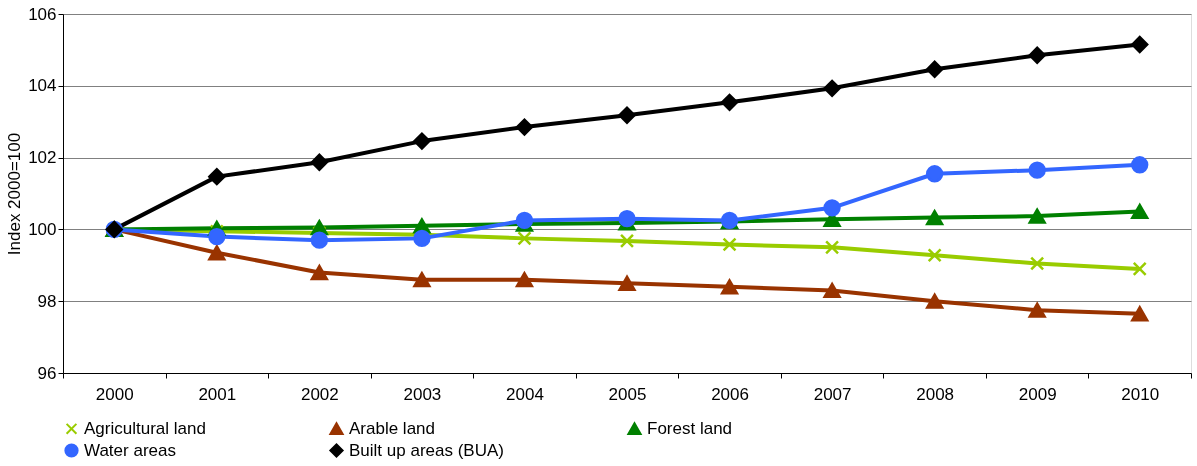 The height and width of the screenshot is (466, 1197). What do you see at coordinates (832, 394) in the screenshot?
I see `x-tick-label: 2007` at bounding box center [832, 394].